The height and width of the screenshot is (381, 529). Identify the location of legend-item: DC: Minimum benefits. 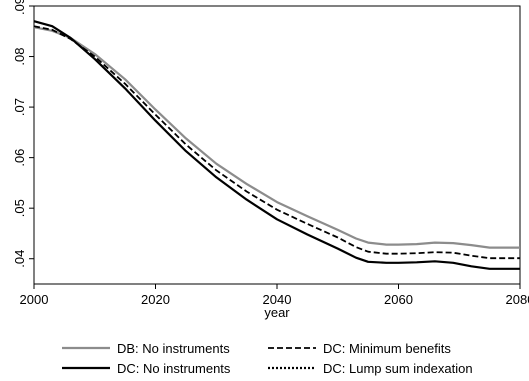
(359, 348).